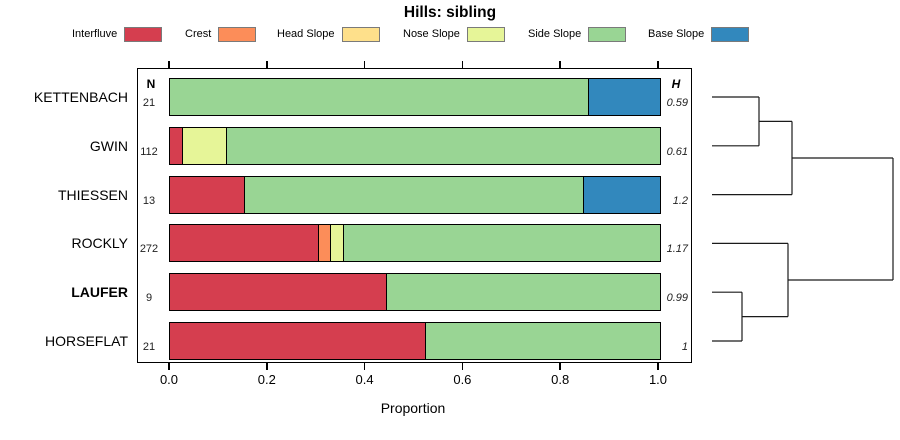 The height and width of the screenshot is (440, 900). Describe the element at coordinates (677, 151) in the screenshot. I see `h-value-gwin: 0.61` at that location.